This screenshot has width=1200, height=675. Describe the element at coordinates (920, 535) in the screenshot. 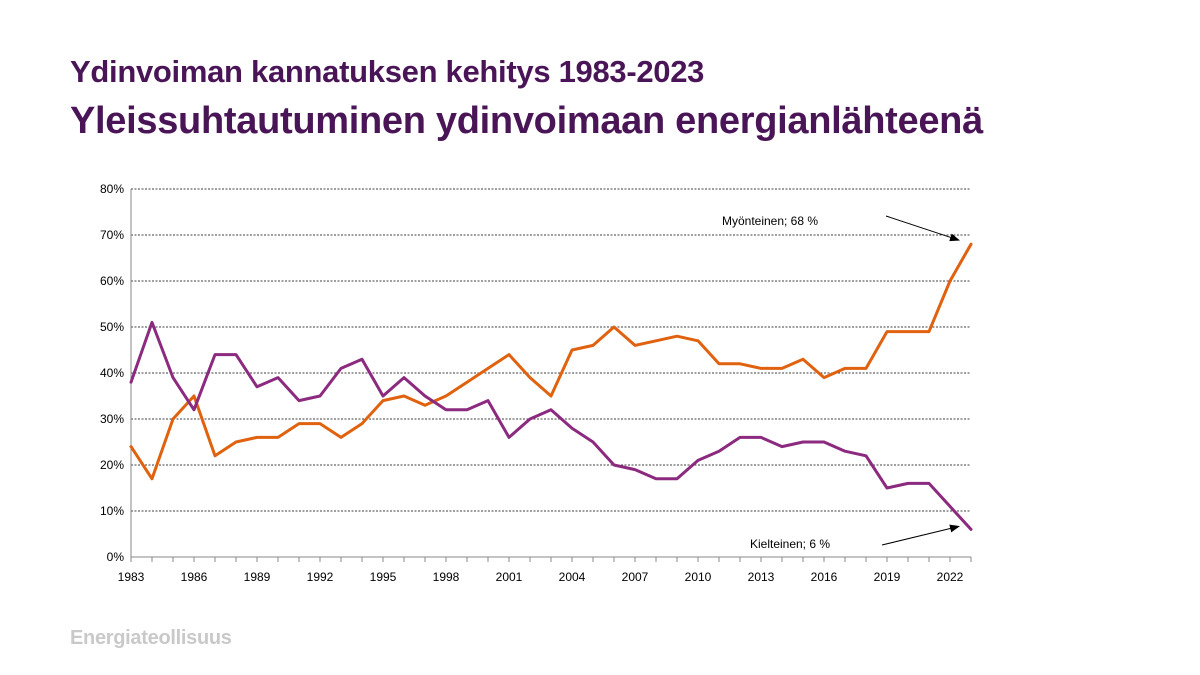

I see `annotation-arrow-kielteinen` at that location.